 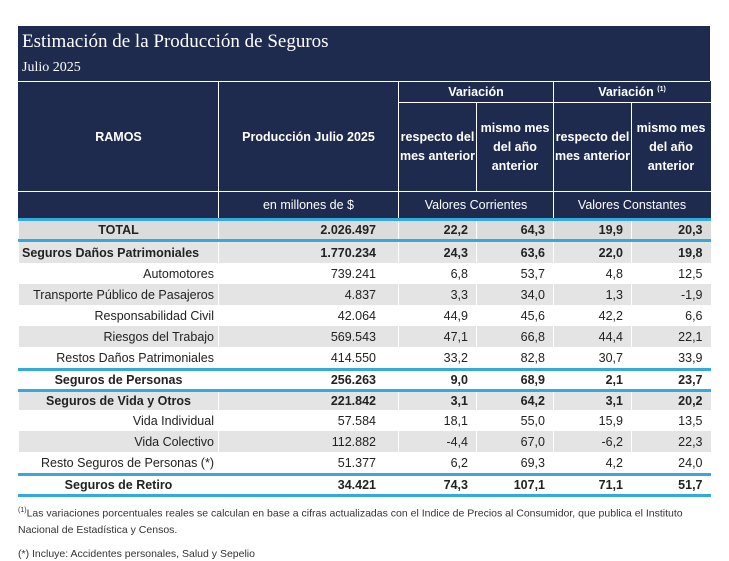 I want to click on col-header-ramos: RAMOS, so click(x=118, y=136).